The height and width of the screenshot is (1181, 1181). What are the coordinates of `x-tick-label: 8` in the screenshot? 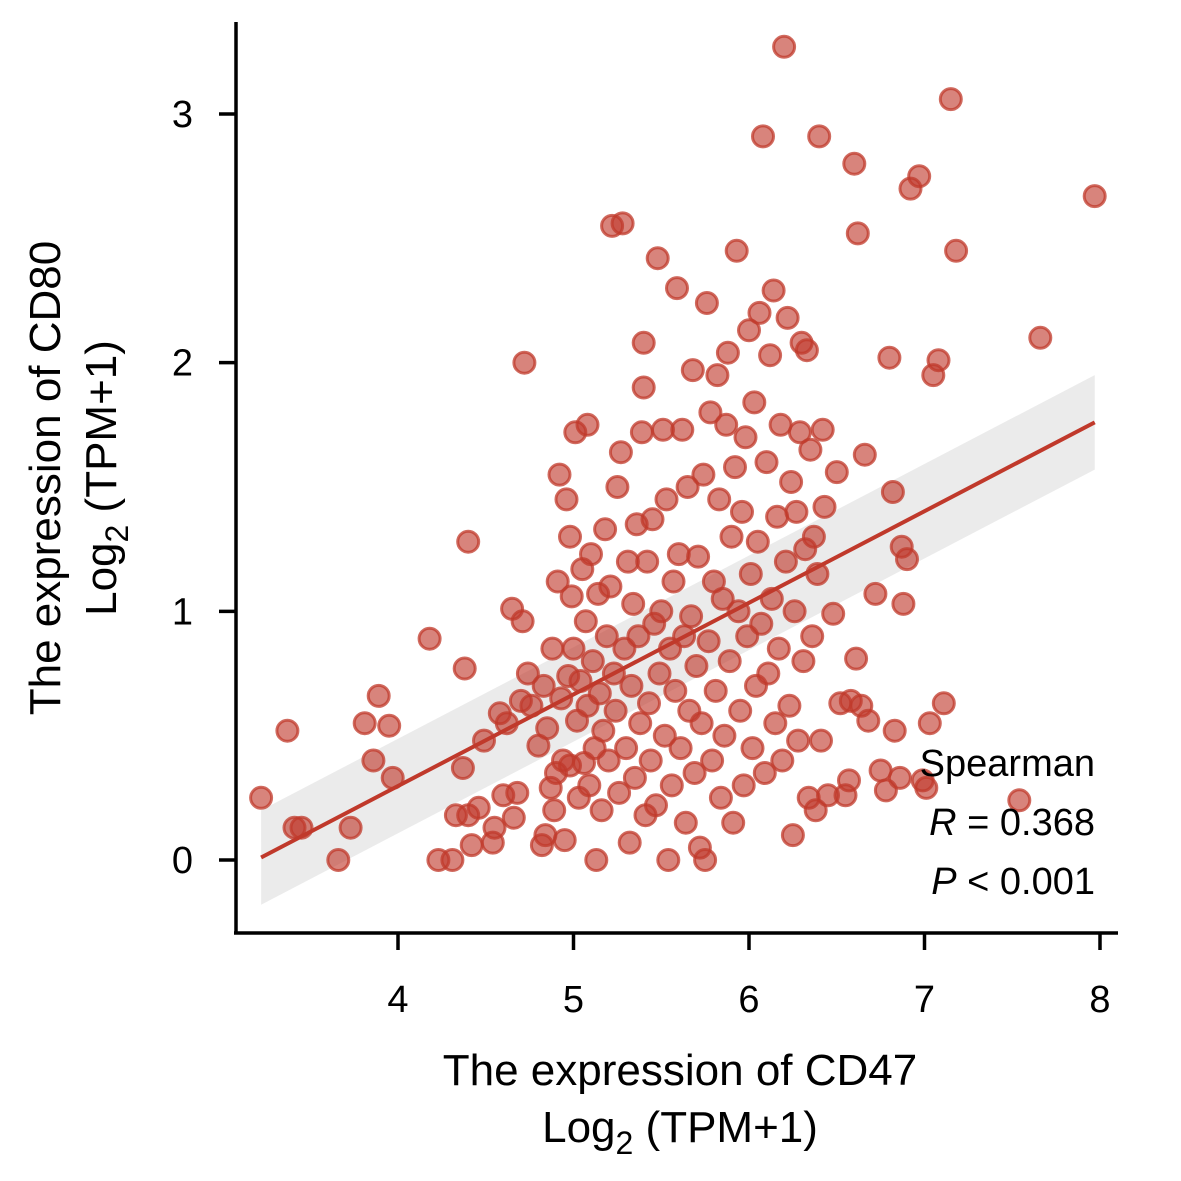 It's located at (1099, 1000).